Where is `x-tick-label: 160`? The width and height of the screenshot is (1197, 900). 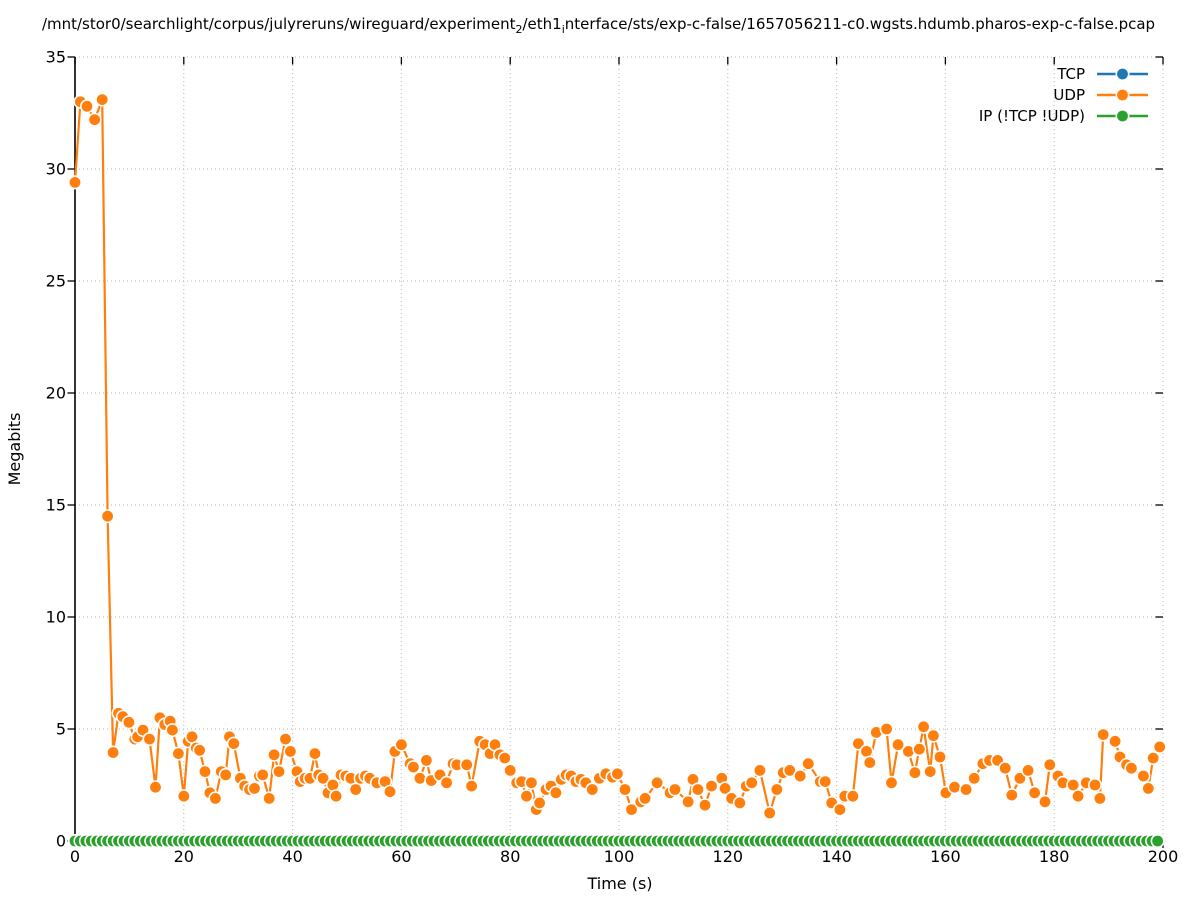 x-tick-label: 160 is located at coordinates (945, 856).